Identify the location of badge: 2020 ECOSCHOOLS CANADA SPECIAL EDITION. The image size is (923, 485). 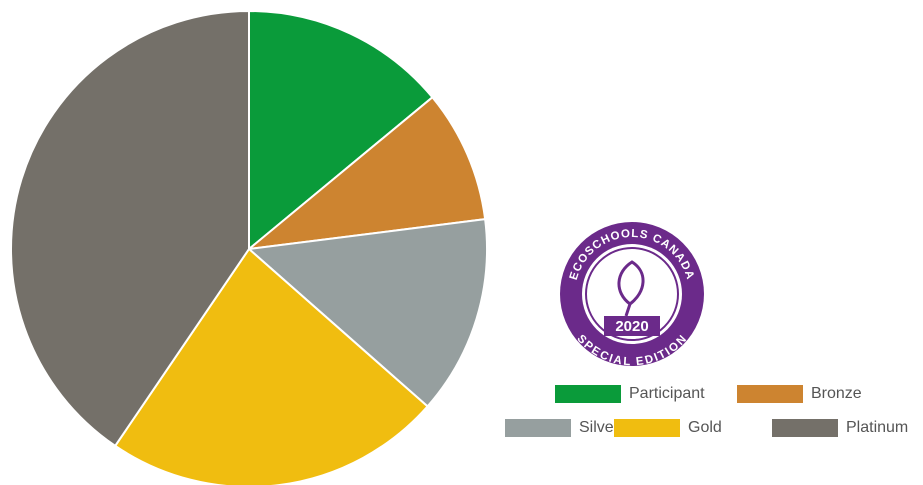
(632, 295).